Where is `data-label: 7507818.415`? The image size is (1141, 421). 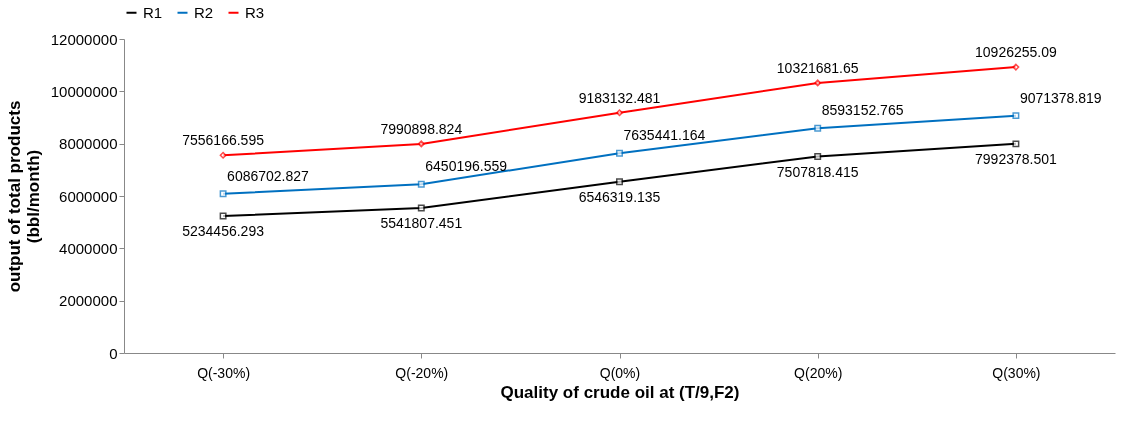 data-label: 7507818.415 is located at coordinates (817, 171).